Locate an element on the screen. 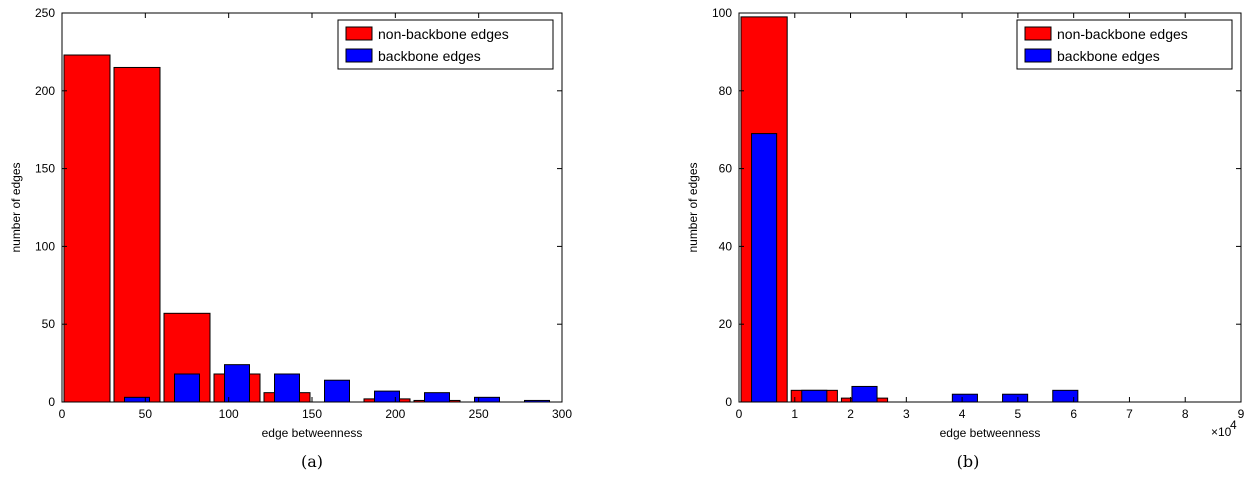 This screenshot has height=502, width=1250. x-tick-label: 150 is located at coordinates (312, 414).